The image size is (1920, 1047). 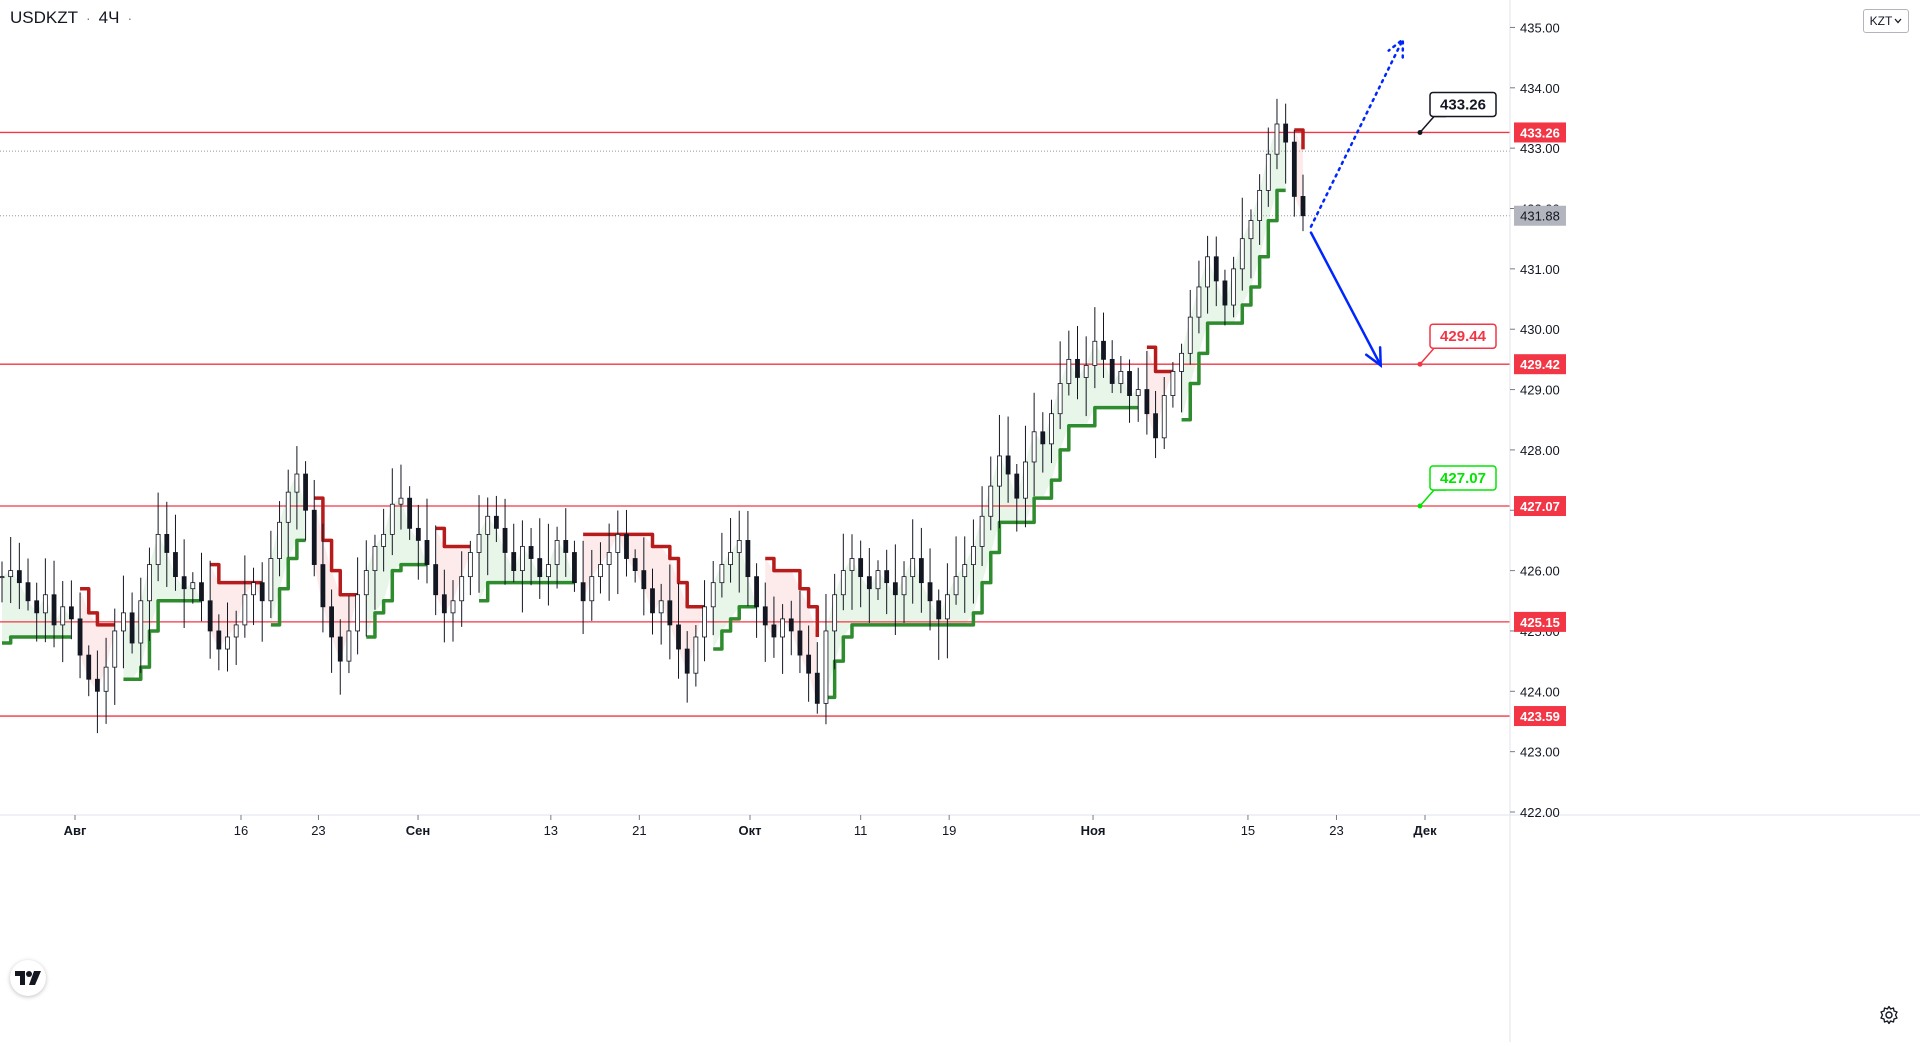 What do you see at coordinates (949, 830) in the screenshot?
I see `time-tick-label: 19` at bounding box center [949, 830].